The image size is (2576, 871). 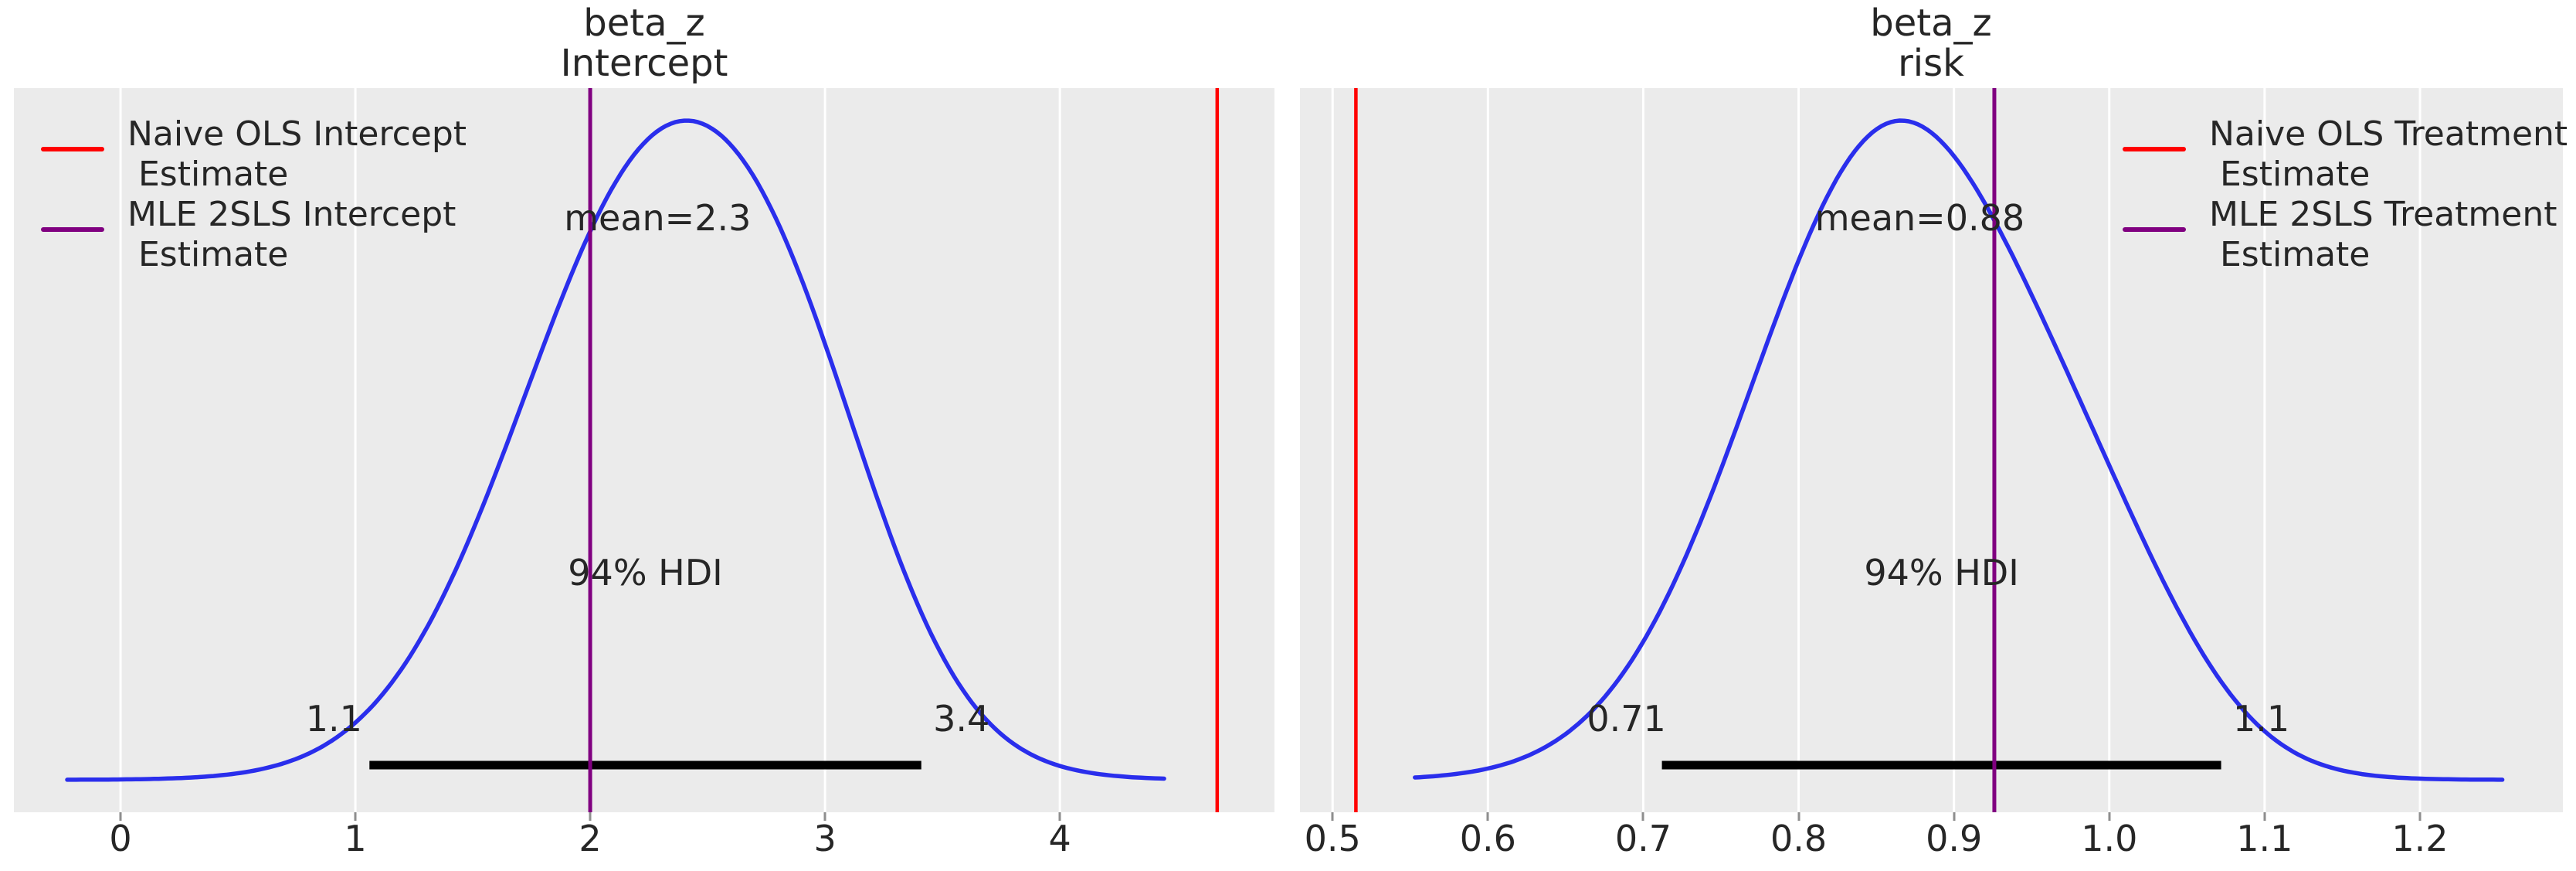 I want to click on legend-entry-naive-ols: Naive OLS Intercept Estimate, so click(x=254, y=155).